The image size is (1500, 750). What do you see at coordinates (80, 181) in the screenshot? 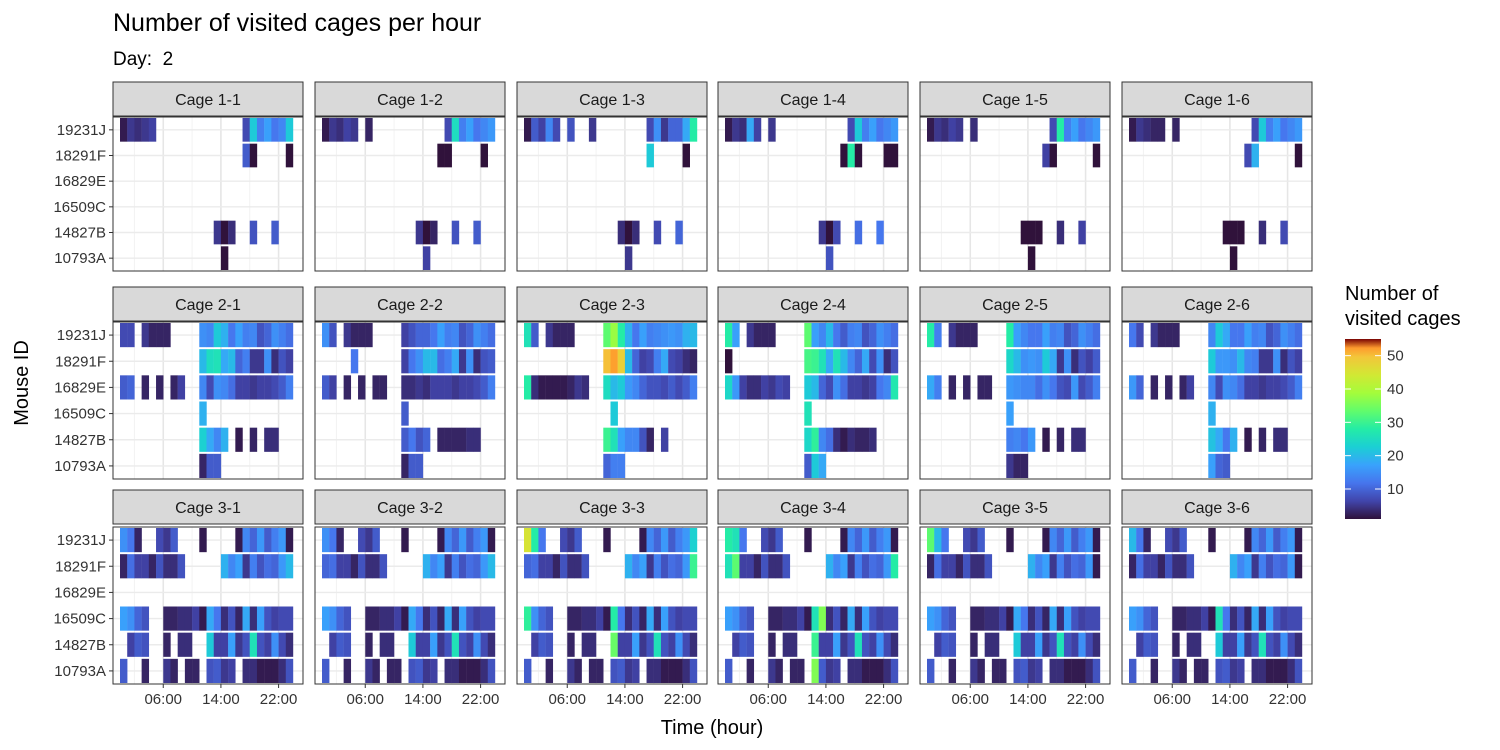
I see `y-tick-label: 16829E` at bounding box center [80, 181].